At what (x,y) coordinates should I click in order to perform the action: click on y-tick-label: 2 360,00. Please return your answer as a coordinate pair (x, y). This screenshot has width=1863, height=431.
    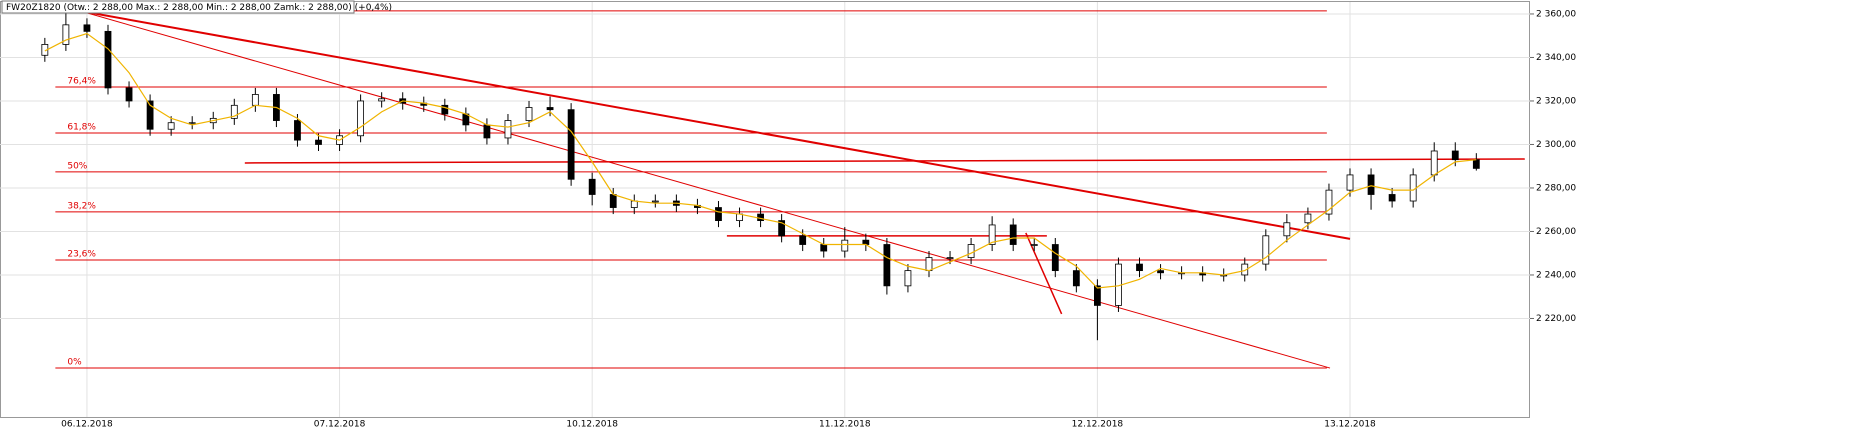
    Looking at the image, I should click on (1556, 14).